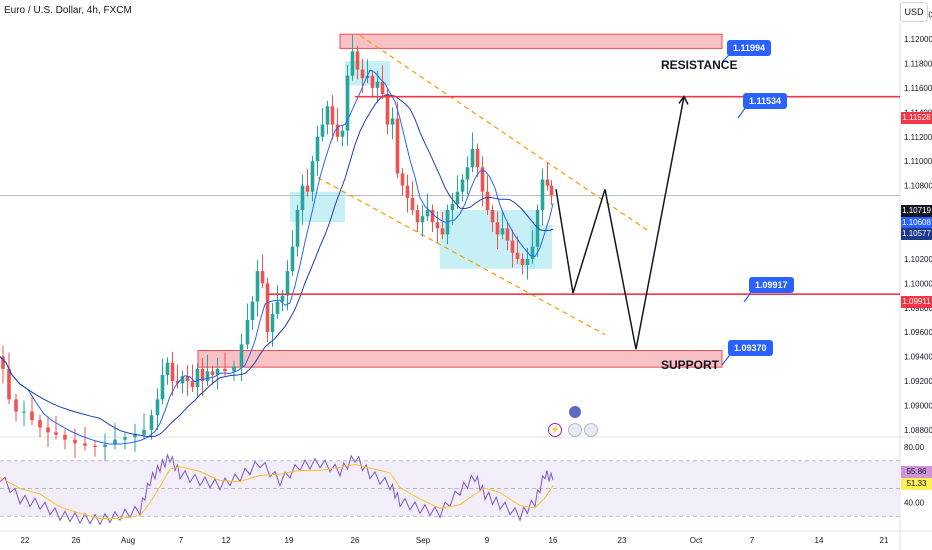 The width and height of the screenshot is (932, 550). I want to click on price-tick-12: 1.09800, so click(918, 308).